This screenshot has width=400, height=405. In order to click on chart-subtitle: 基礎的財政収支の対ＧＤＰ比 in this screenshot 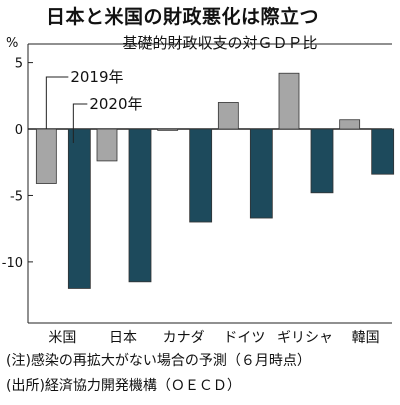, I will do `click(220, 43)`.